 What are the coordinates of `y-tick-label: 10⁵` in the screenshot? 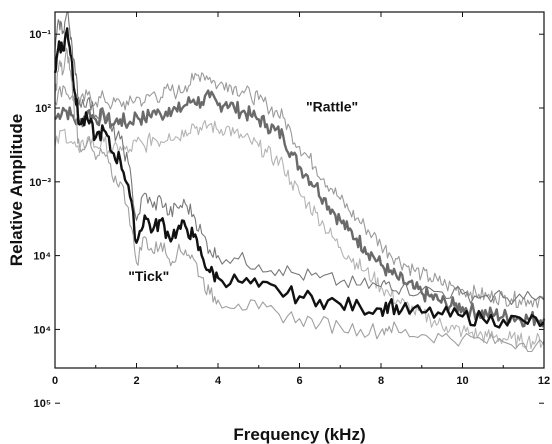 It's located at (42, 404).